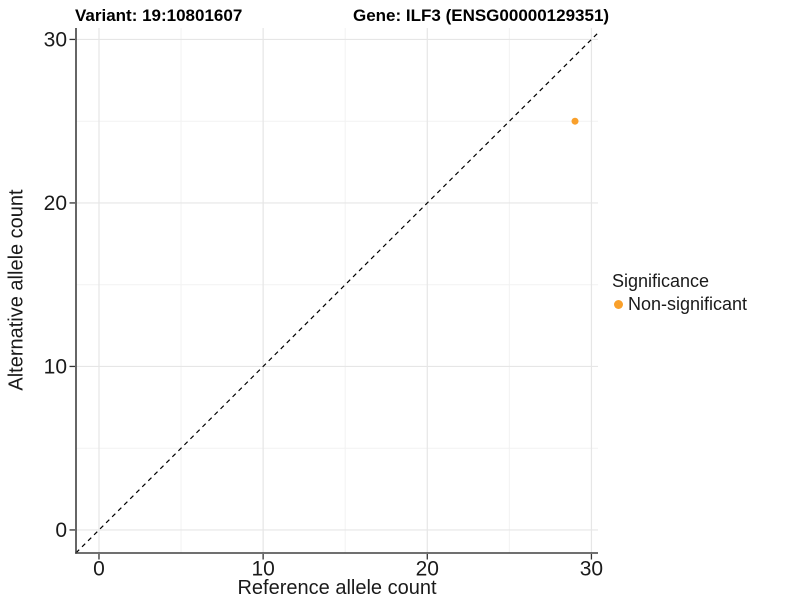 This screenshot has height=600, width=800. What do you see at coordinates (337, 588) in the screenshot?
I see `x-axis-title: Reference allele count` at bounding box center [337, 588].